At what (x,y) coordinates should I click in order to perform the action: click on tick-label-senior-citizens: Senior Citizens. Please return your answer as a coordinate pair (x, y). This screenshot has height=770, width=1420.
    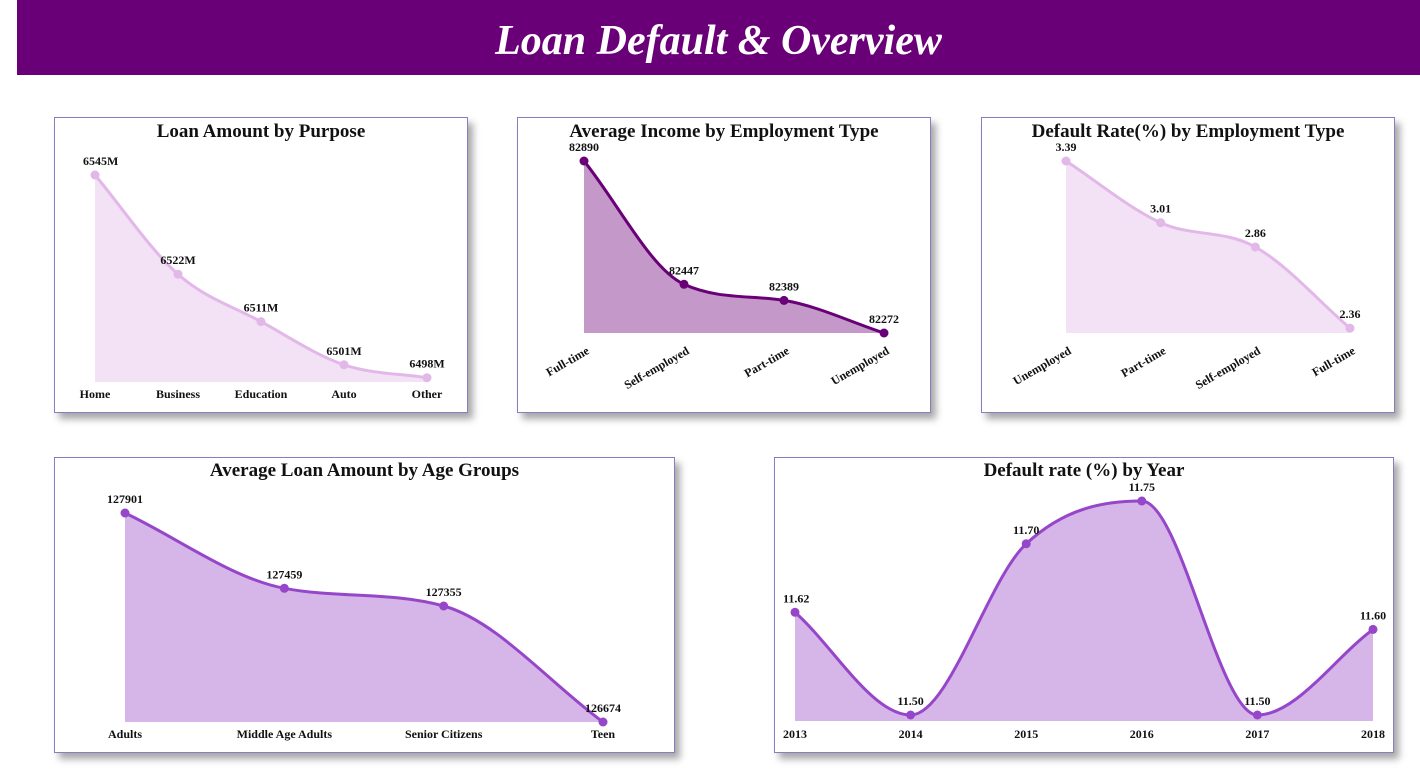
    Looking at the image, I should click on (444, 734).